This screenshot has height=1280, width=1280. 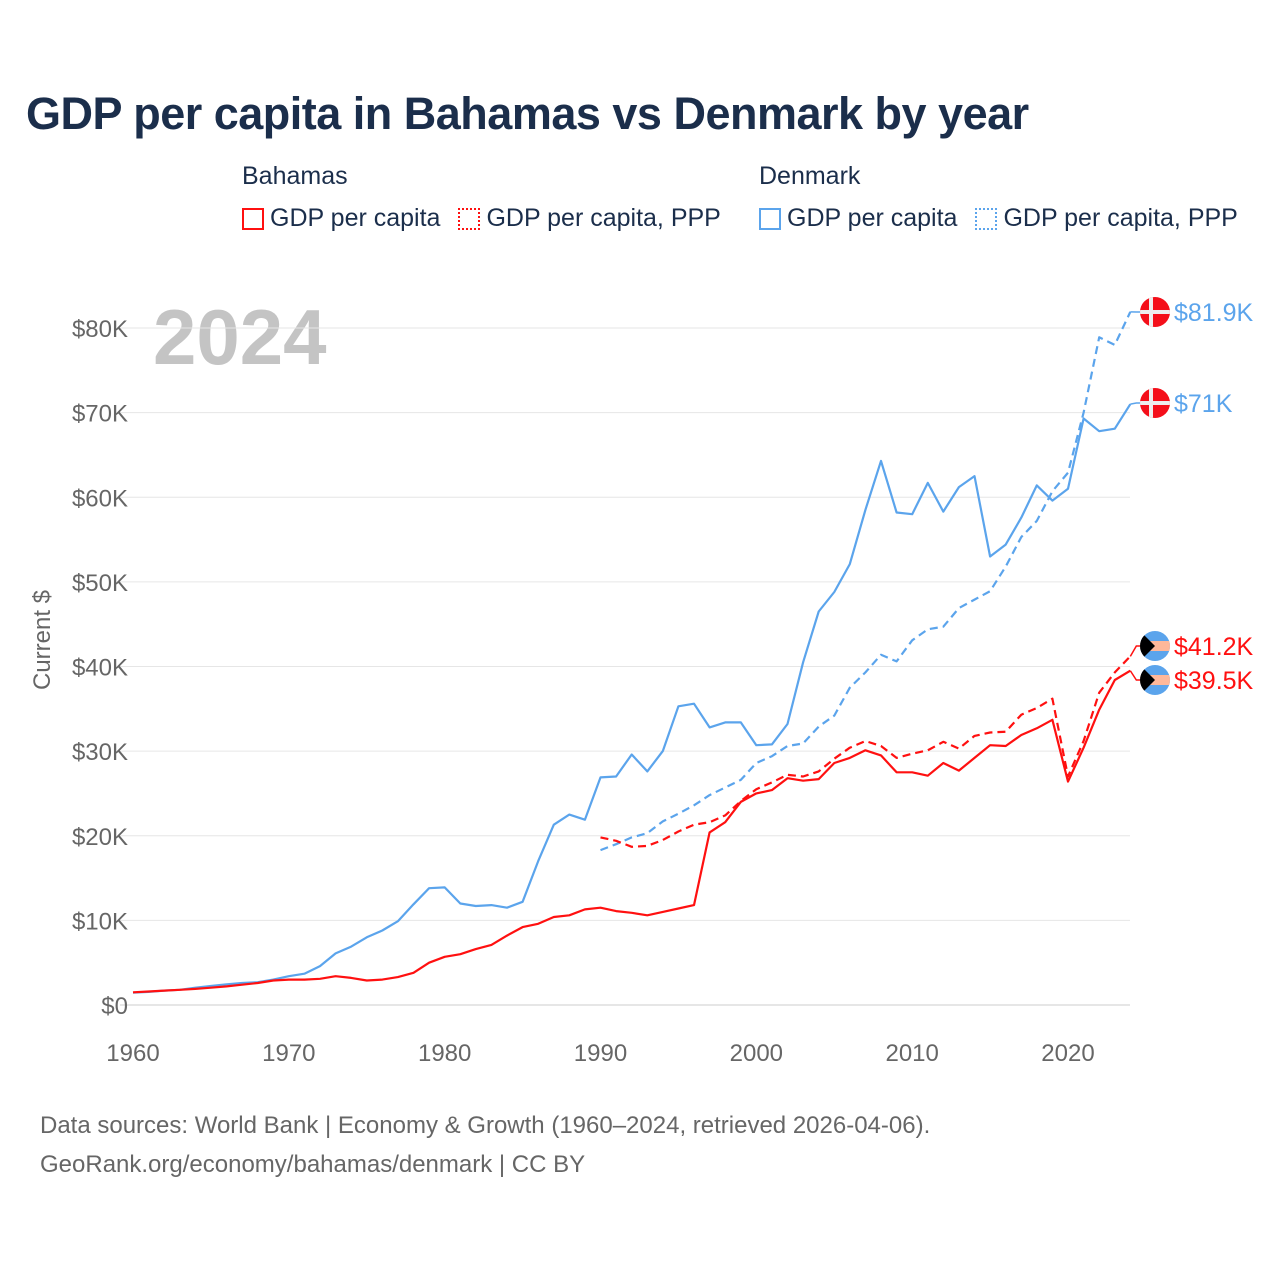 I want to click on x-tick-label: 2010, so click(x=911, y=1053).